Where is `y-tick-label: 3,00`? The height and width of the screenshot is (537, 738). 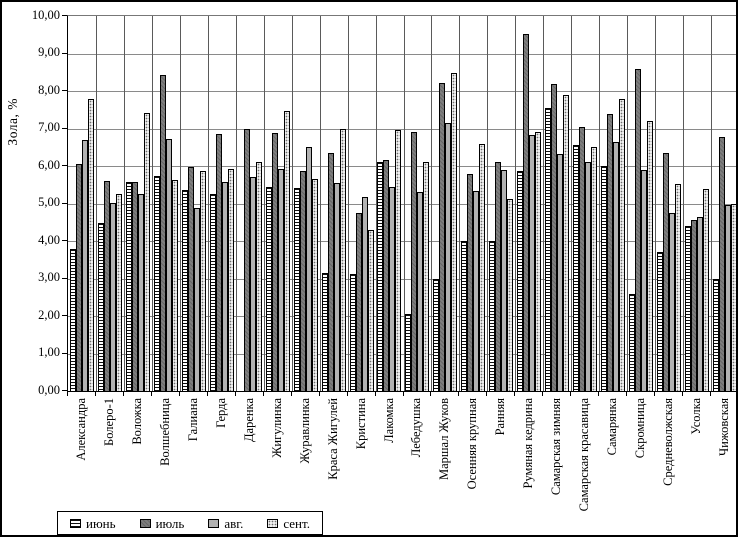 y-tick-label: 3,00 is located at coordinates (49, 277).